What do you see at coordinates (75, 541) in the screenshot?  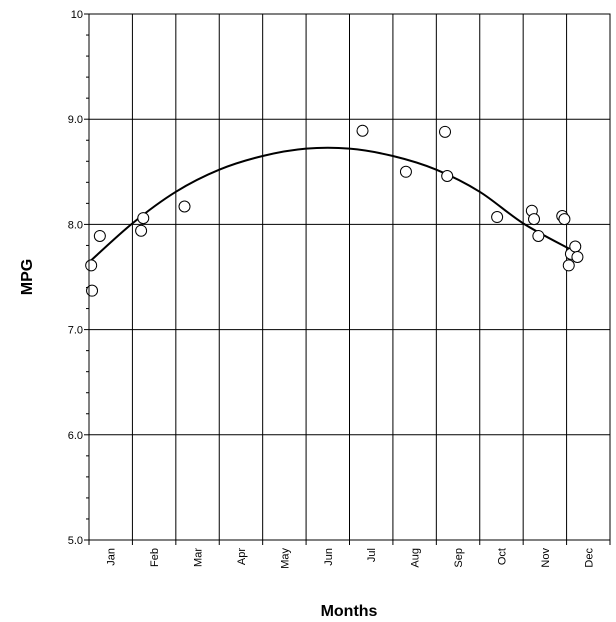 I see `y-tick-label: 5.0` at bounding box center [75, 541].